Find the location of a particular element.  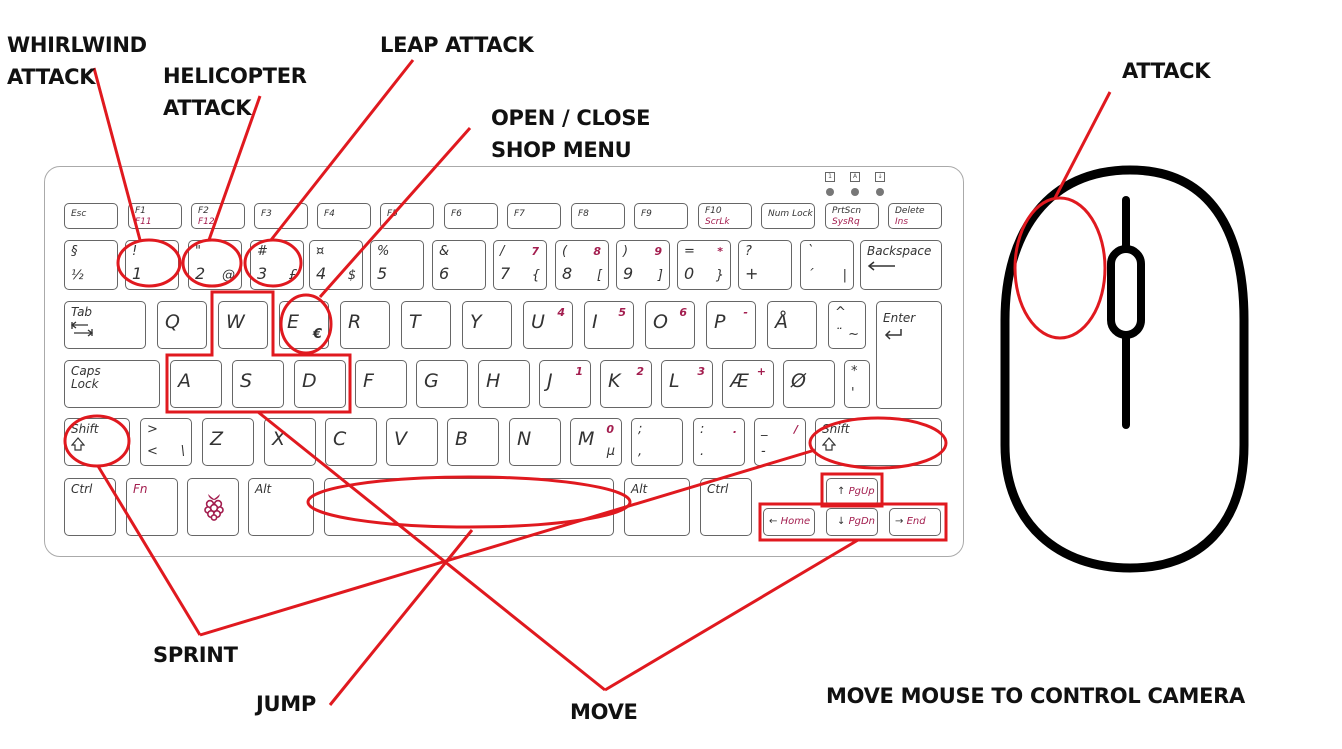

key-c: C is located at coordinates (351, 442).